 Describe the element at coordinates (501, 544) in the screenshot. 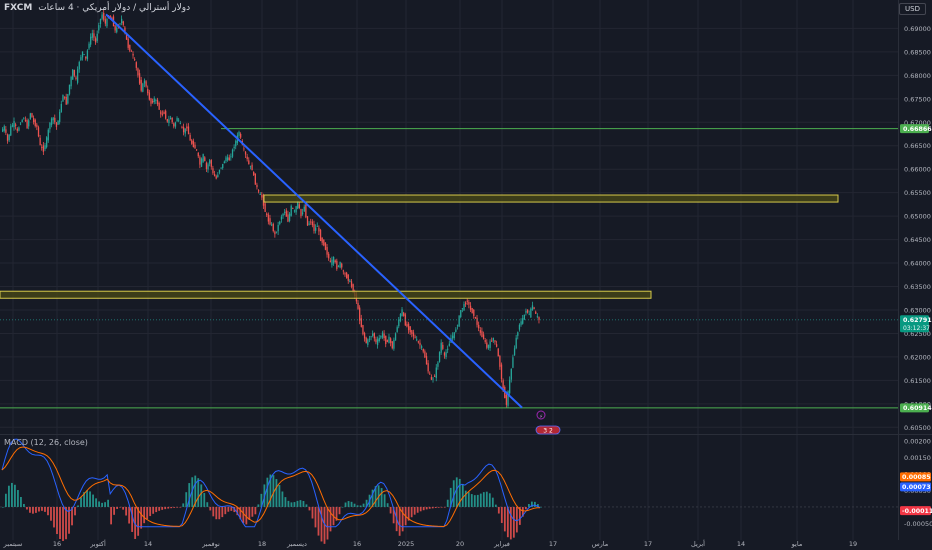

I see `time-tick-label: فبراير` at that location.